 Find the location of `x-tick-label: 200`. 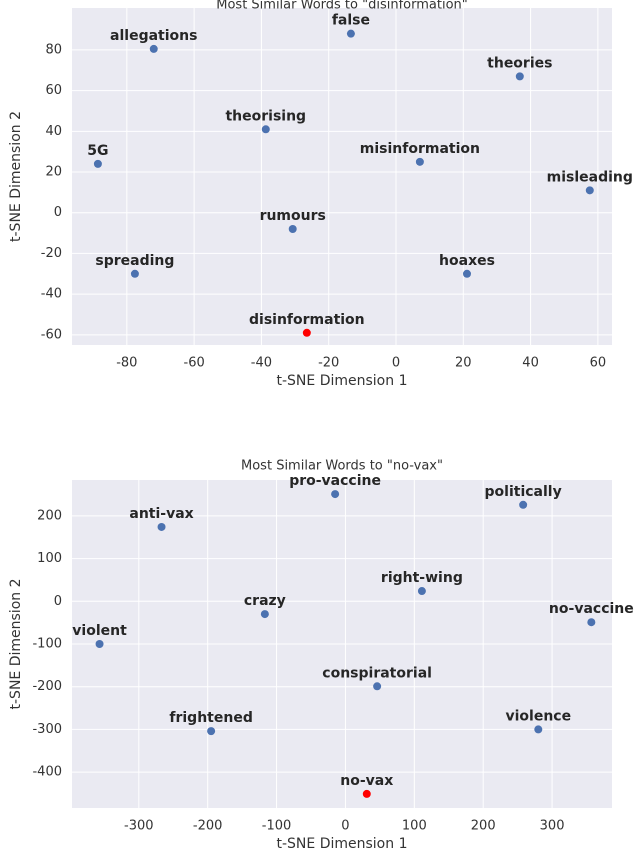

x-tick-label: 200 is located at coordinates (483, 826).